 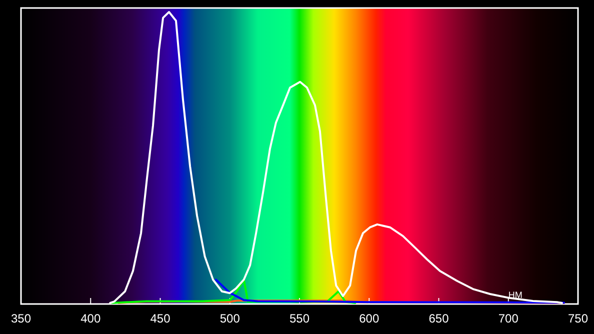 What do you see at coordinates (90, 319) in the screenshot?
I see `x-tick-label: 400` at bounding box center [90, 319].